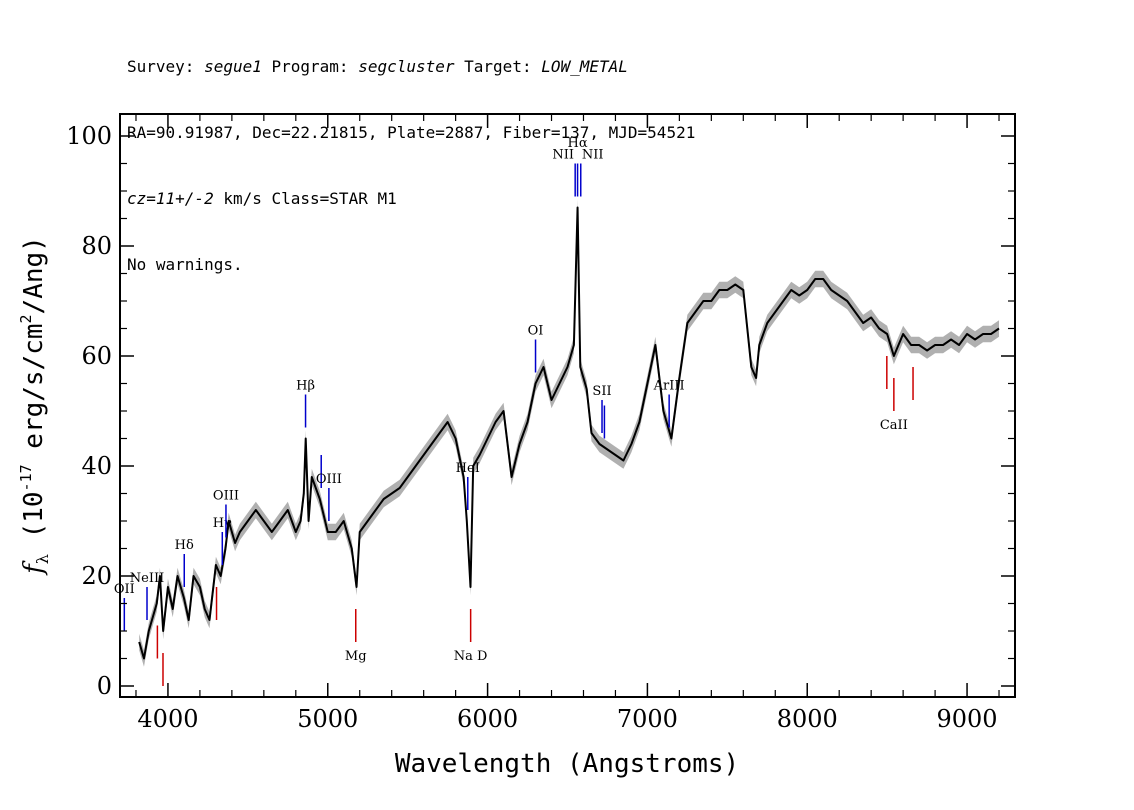 The width and height of the screenshot is (1134, 810). I want to click on x-tick-label: 6000, so click(487, 719).